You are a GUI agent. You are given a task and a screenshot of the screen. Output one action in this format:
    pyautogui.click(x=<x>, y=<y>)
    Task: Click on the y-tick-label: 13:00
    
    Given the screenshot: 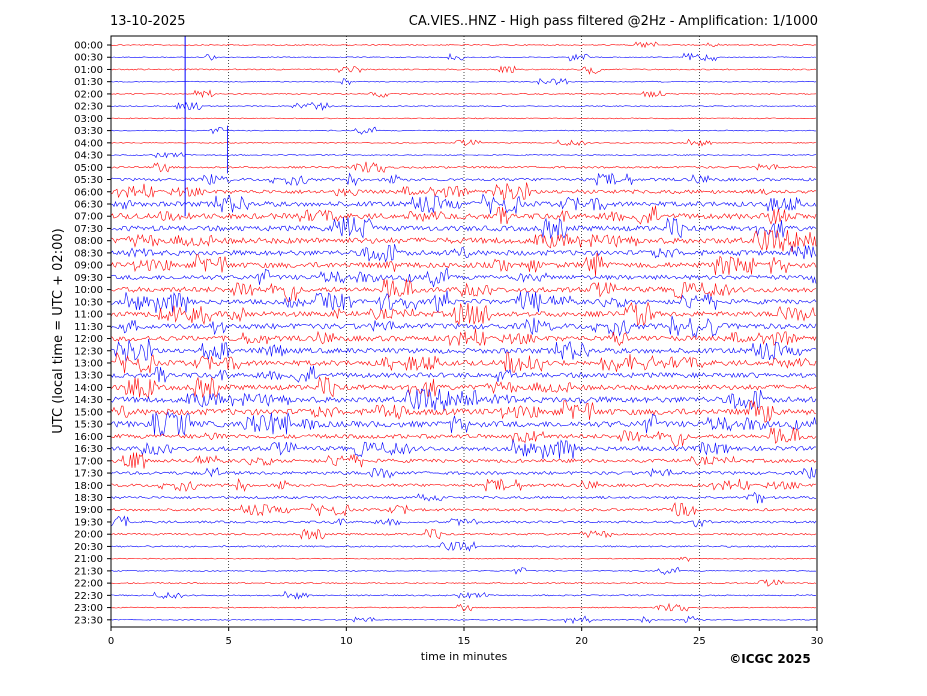 What is the action you would take?
    pyautogui.click(x=88, y=363)
    